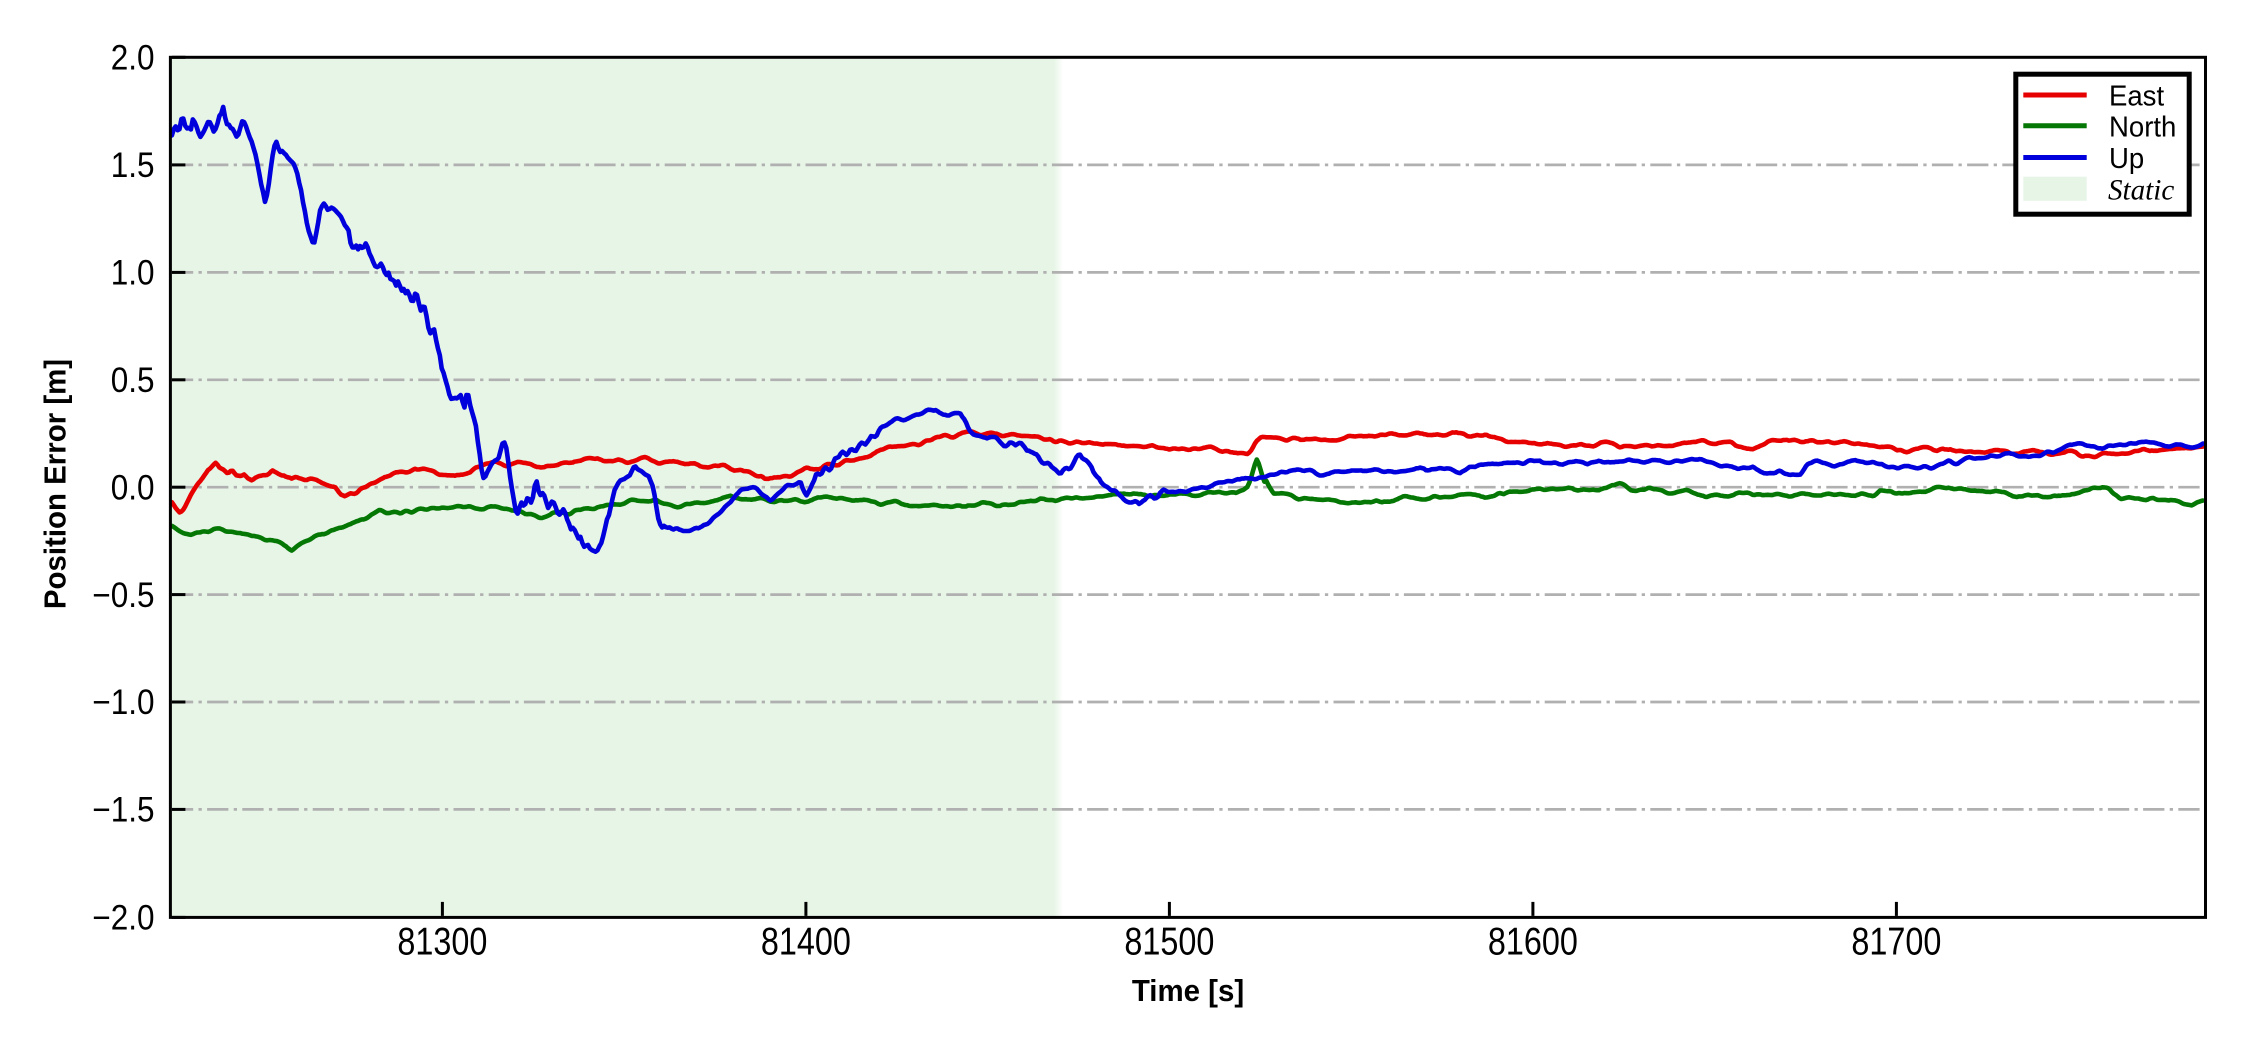  Describe the element at coordinates (442, 942) in the screenshot. I see `svg-text: 81300` at that location.